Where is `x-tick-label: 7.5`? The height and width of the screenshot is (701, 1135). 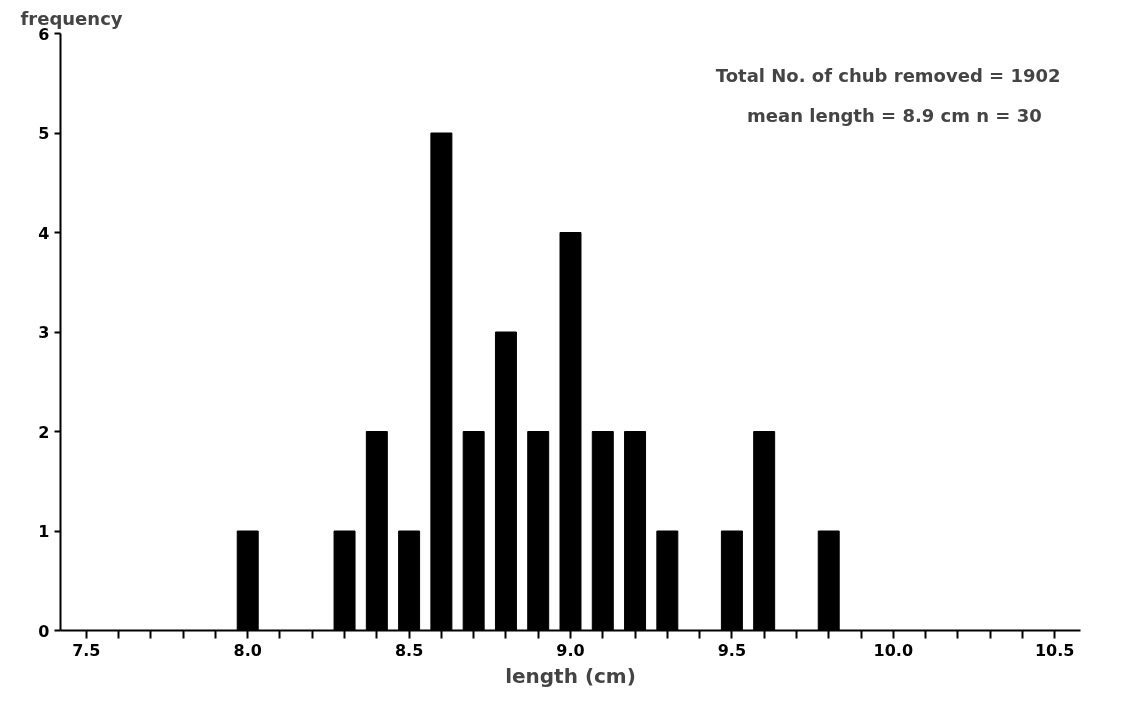 x-tick-label: 7.5 is located at coordinates (86, 650).